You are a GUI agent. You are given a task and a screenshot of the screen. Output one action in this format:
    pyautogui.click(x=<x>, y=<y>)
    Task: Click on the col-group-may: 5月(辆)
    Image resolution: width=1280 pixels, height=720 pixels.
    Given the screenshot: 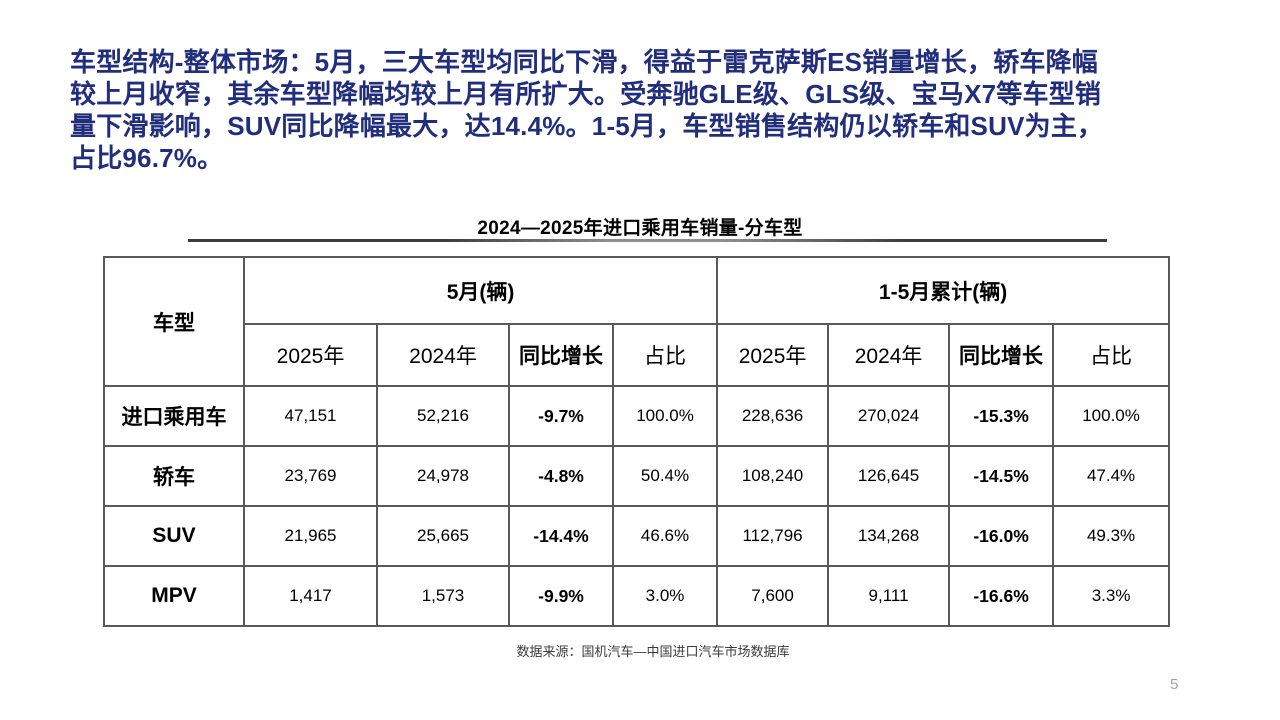 What is the action you would take?
    pyautogui.click(x=480, y=290)
    